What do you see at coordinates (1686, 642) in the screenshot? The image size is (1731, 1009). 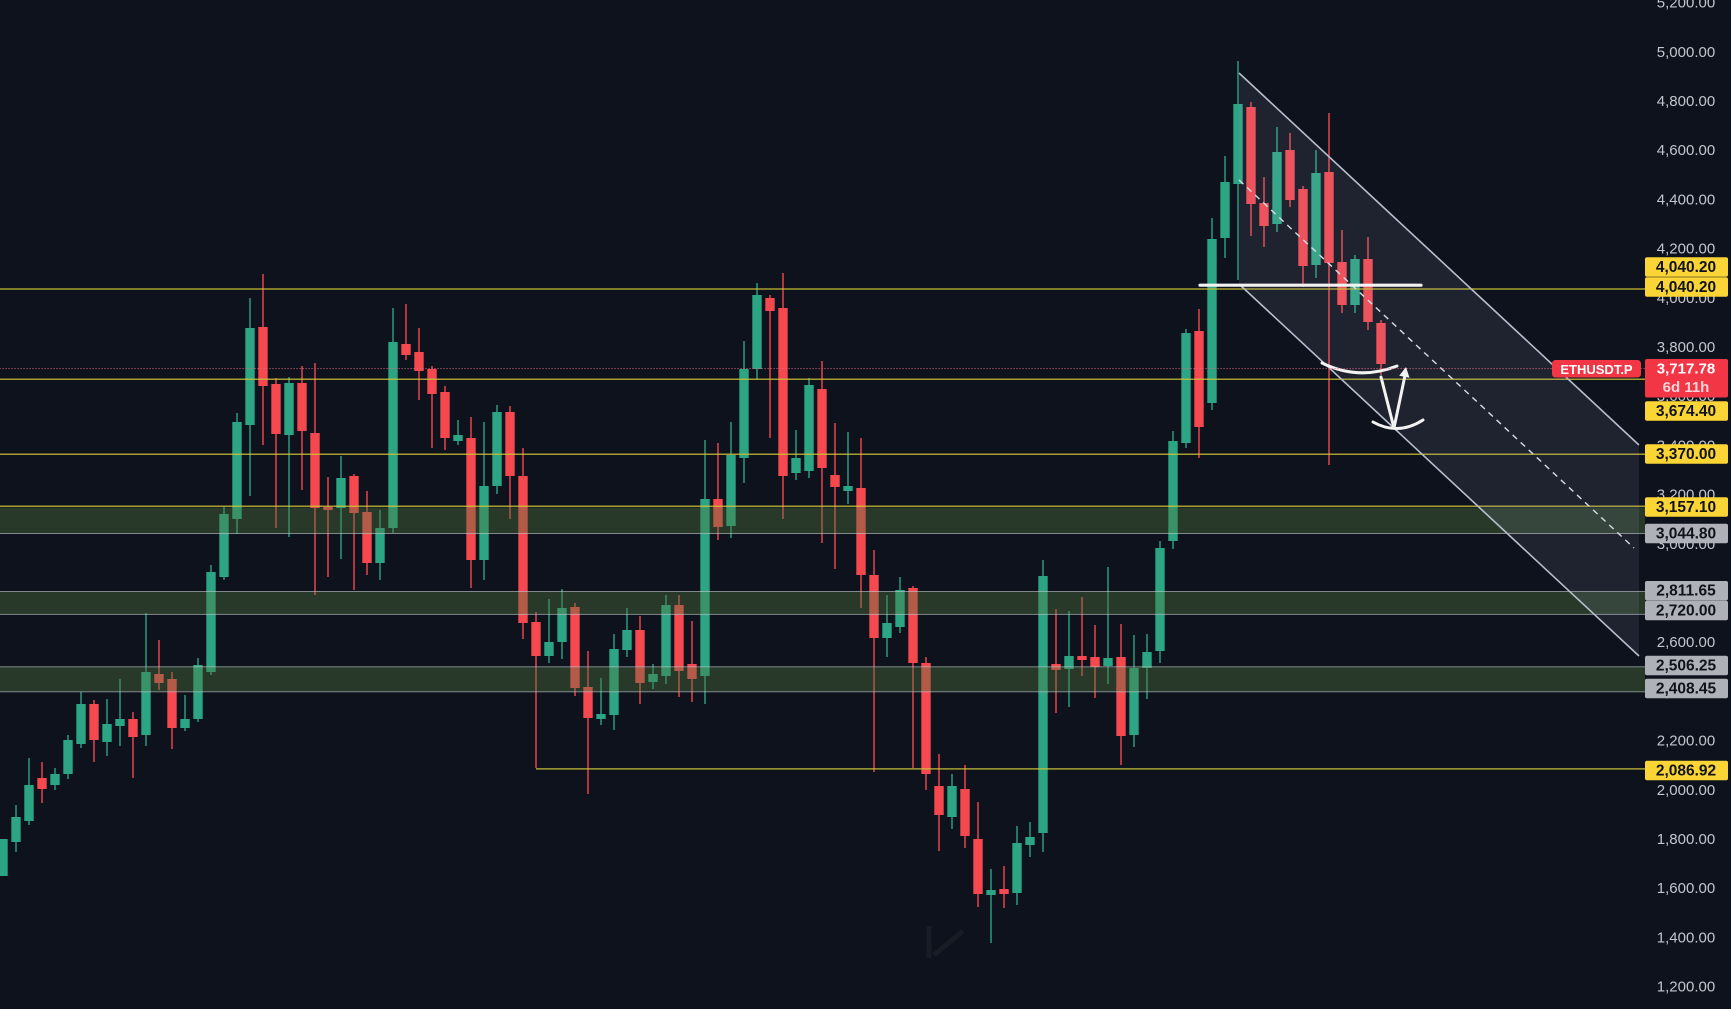 I see `svg-text: 2,600.00` at bounding box center [1686, 642].